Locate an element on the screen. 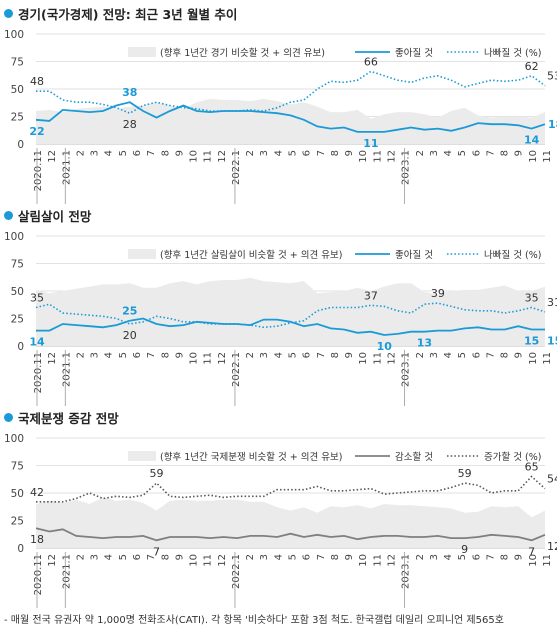  data-label: 65 is located at coordinates (532, 467).